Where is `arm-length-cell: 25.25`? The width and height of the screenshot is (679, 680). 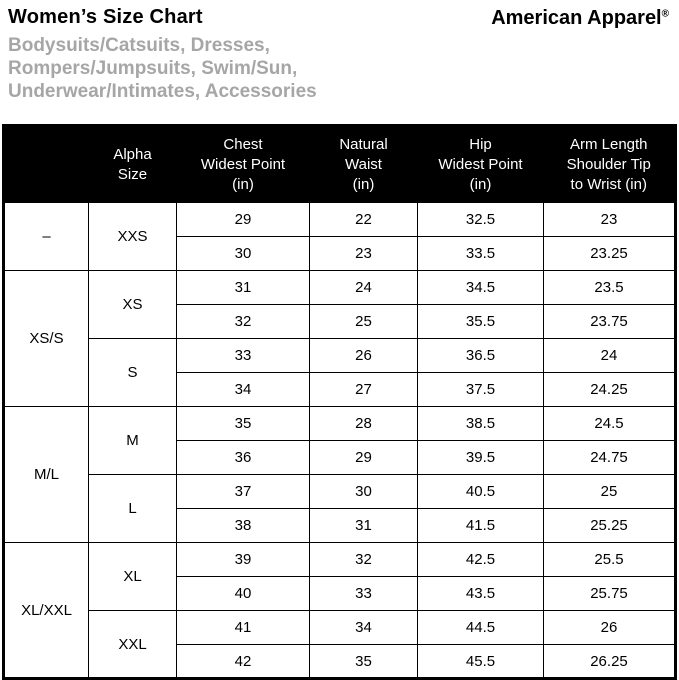
arm-length-cell: 25.25 is located at coordinates (609, 525).